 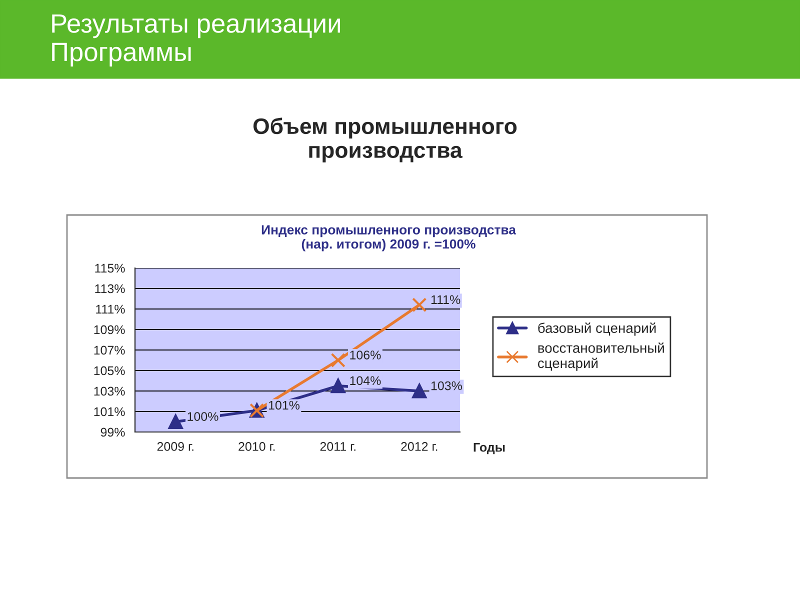 I want to click on text: Объем промышленного производства, so click(x=385, y=140).